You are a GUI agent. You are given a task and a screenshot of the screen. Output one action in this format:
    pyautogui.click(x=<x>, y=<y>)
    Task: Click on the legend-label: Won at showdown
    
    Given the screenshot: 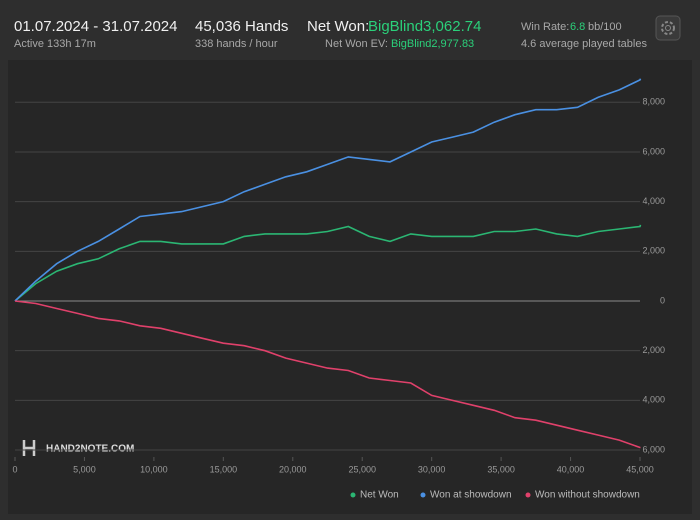 What is the action you would take?
    pyautogui.click(x=471, y=495)
    